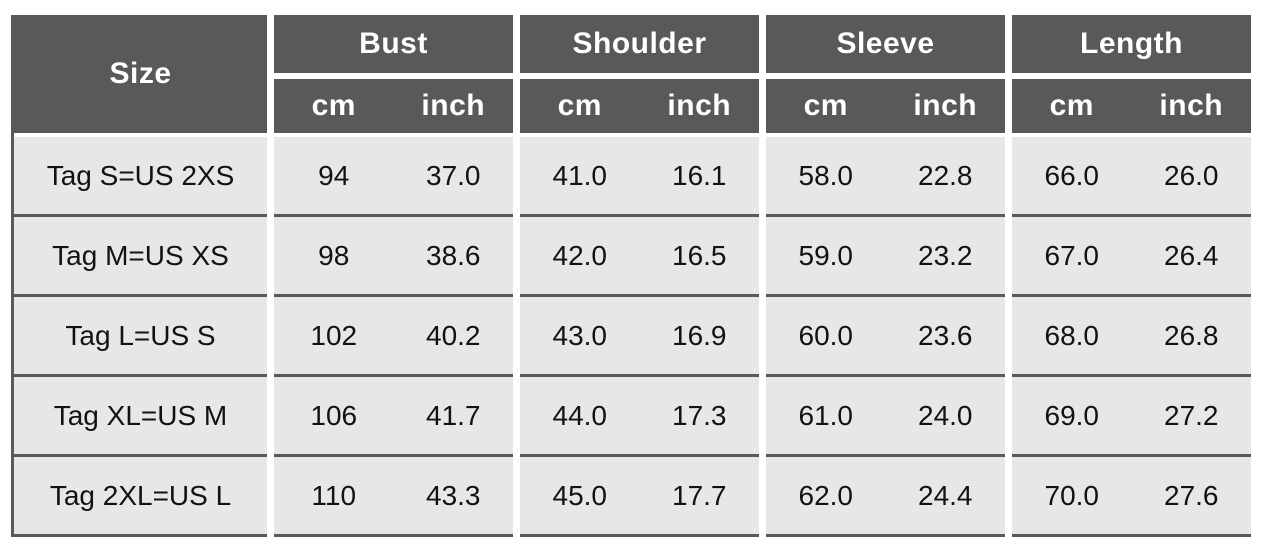 The width and height of the screenshot is (1266, 552). I want to click on value-cell: 106, so click(334, 415).